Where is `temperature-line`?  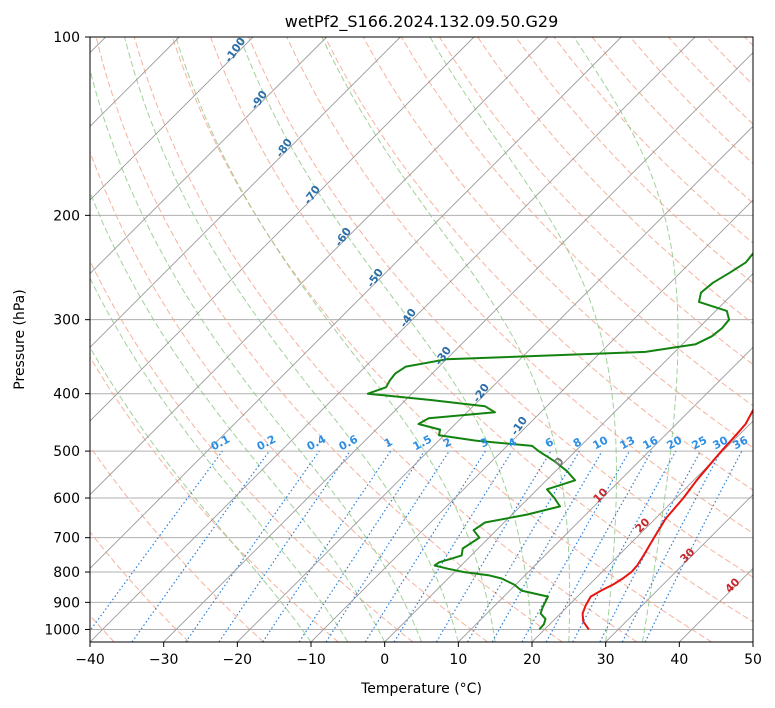
temperature-line is located at coordinates (667, 519).